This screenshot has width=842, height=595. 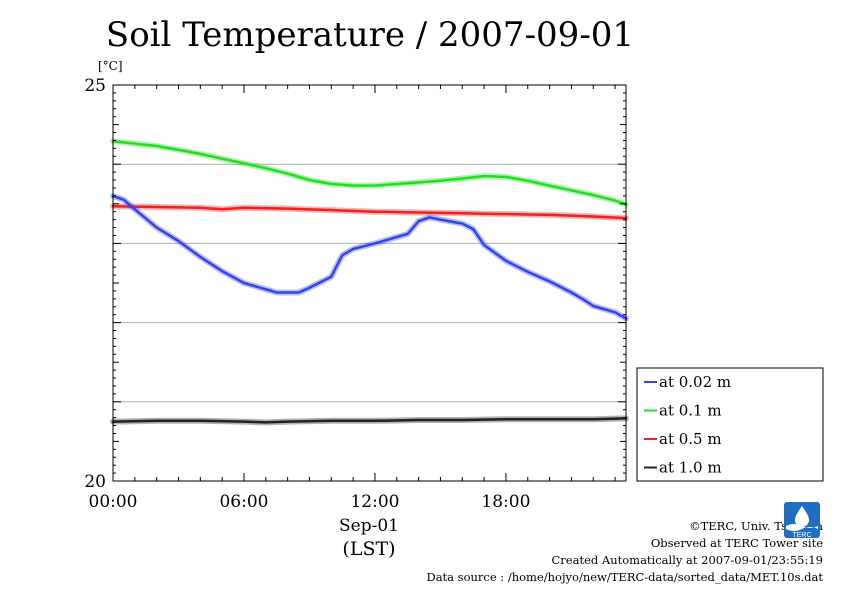 I want to click on x-axis-unit-label: (LST), so click(x=368, y=549).